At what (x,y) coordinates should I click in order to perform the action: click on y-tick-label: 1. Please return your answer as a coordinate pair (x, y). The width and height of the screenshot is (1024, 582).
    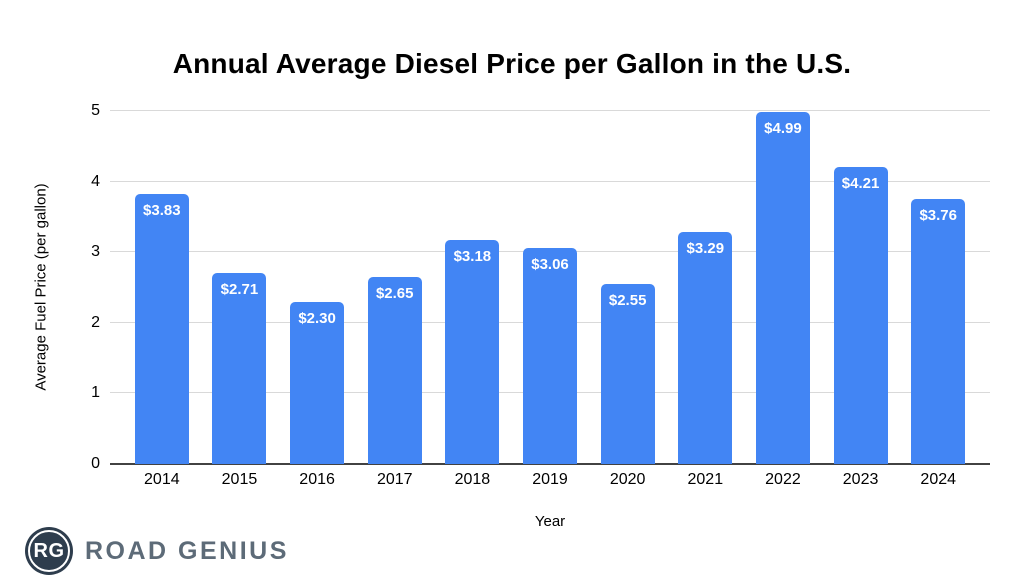
    Looking at the image, I should click on (95, 393).